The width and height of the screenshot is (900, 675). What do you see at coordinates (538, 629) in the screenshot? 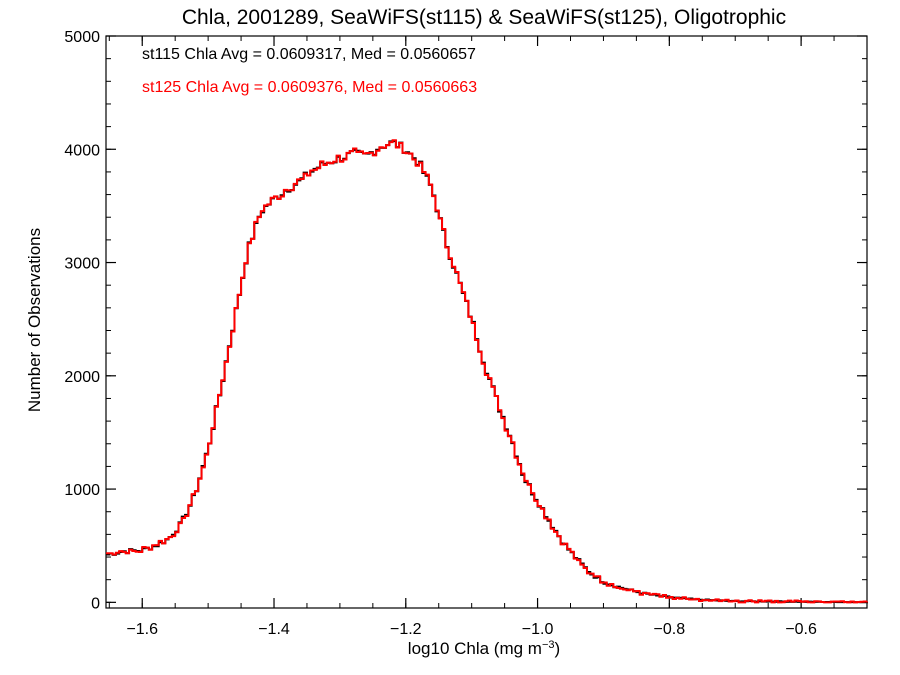
I see `x-tick-label: −1.0` at bounding box center [538, 629].